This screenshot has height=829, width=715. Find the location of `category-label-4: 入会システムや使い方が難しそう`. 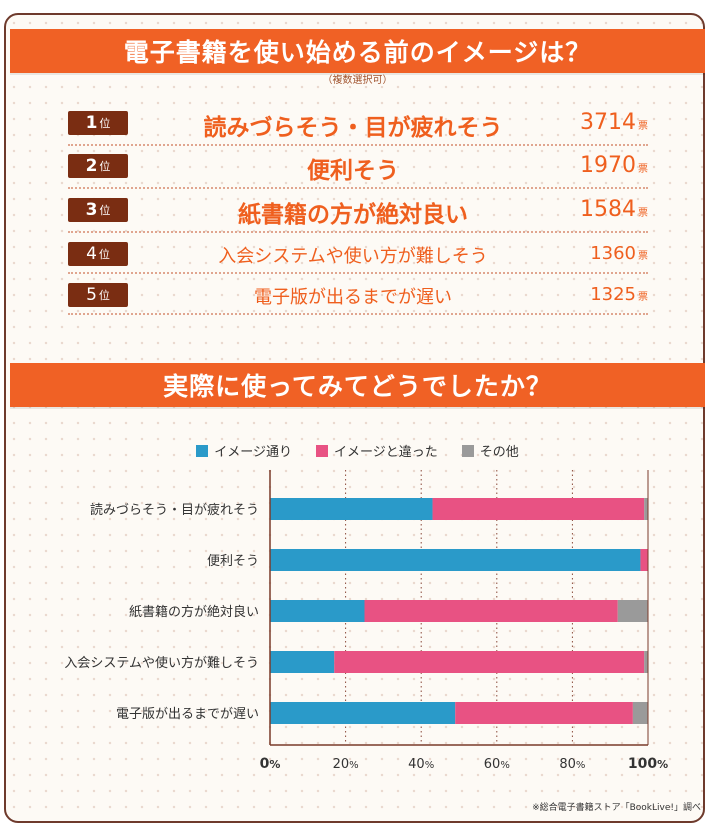

category-label-4: 入会システムや使い方が難しそう is located at coordinates (161, 663).